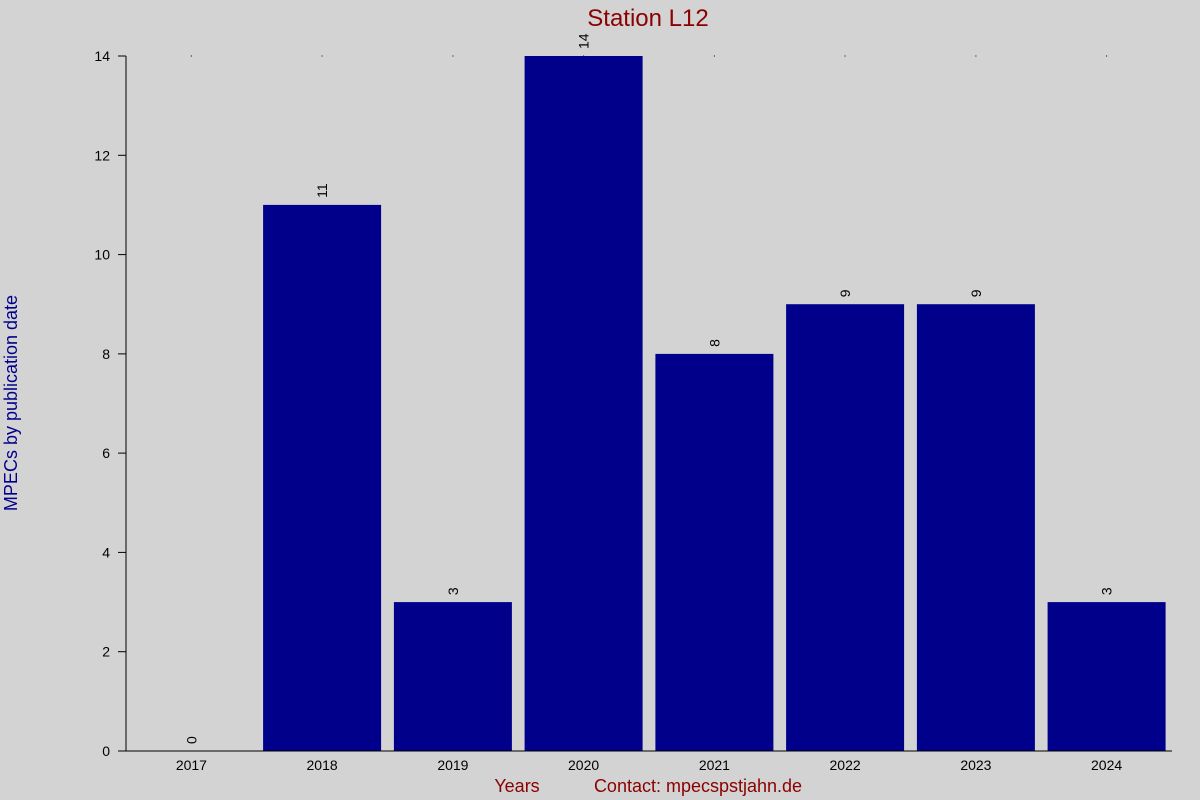  Describe the element at coordinates (191, 740) in the screenshot. I see `bar-value-label: 0` at that location.